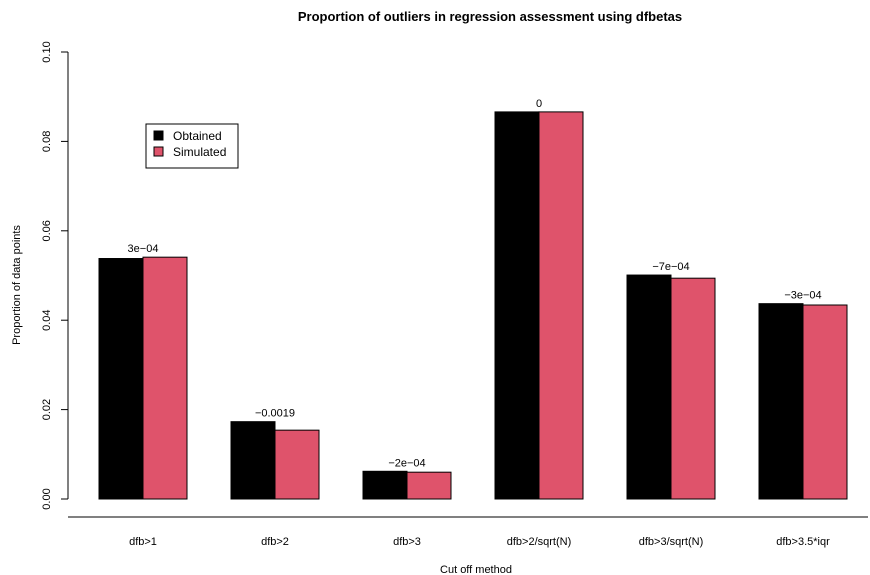 Image resolution: width=870 pixels, height=575 pixels. Describe the element at coordinates (671, 542) in the screenshot. I see `category-label-4: dfb>3/sqrt(N)` at that location.